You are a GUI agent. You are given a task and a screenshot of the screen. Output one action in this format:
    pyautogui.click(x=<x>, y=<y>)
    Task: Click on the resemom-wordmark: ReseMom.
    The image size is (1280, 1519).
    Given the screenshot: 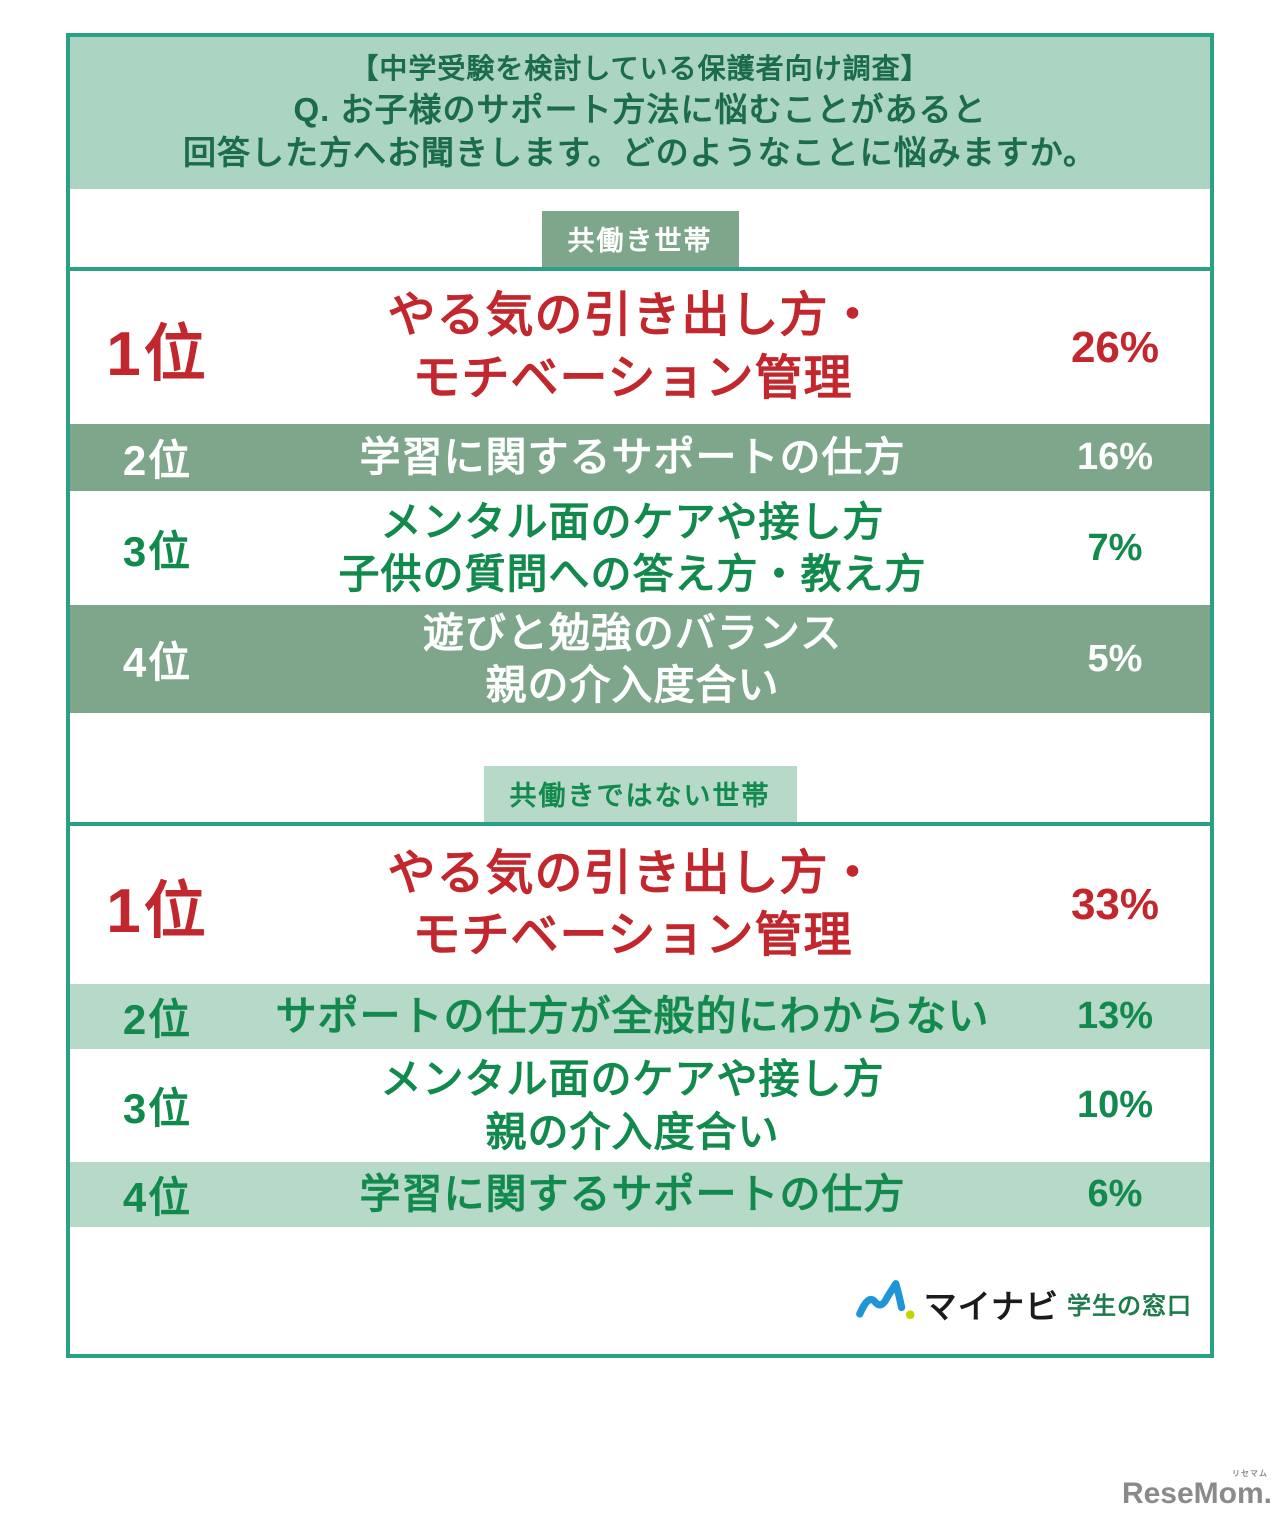 What is the action you would take?
    pyautogui.click(x=1196, y=1493)
    